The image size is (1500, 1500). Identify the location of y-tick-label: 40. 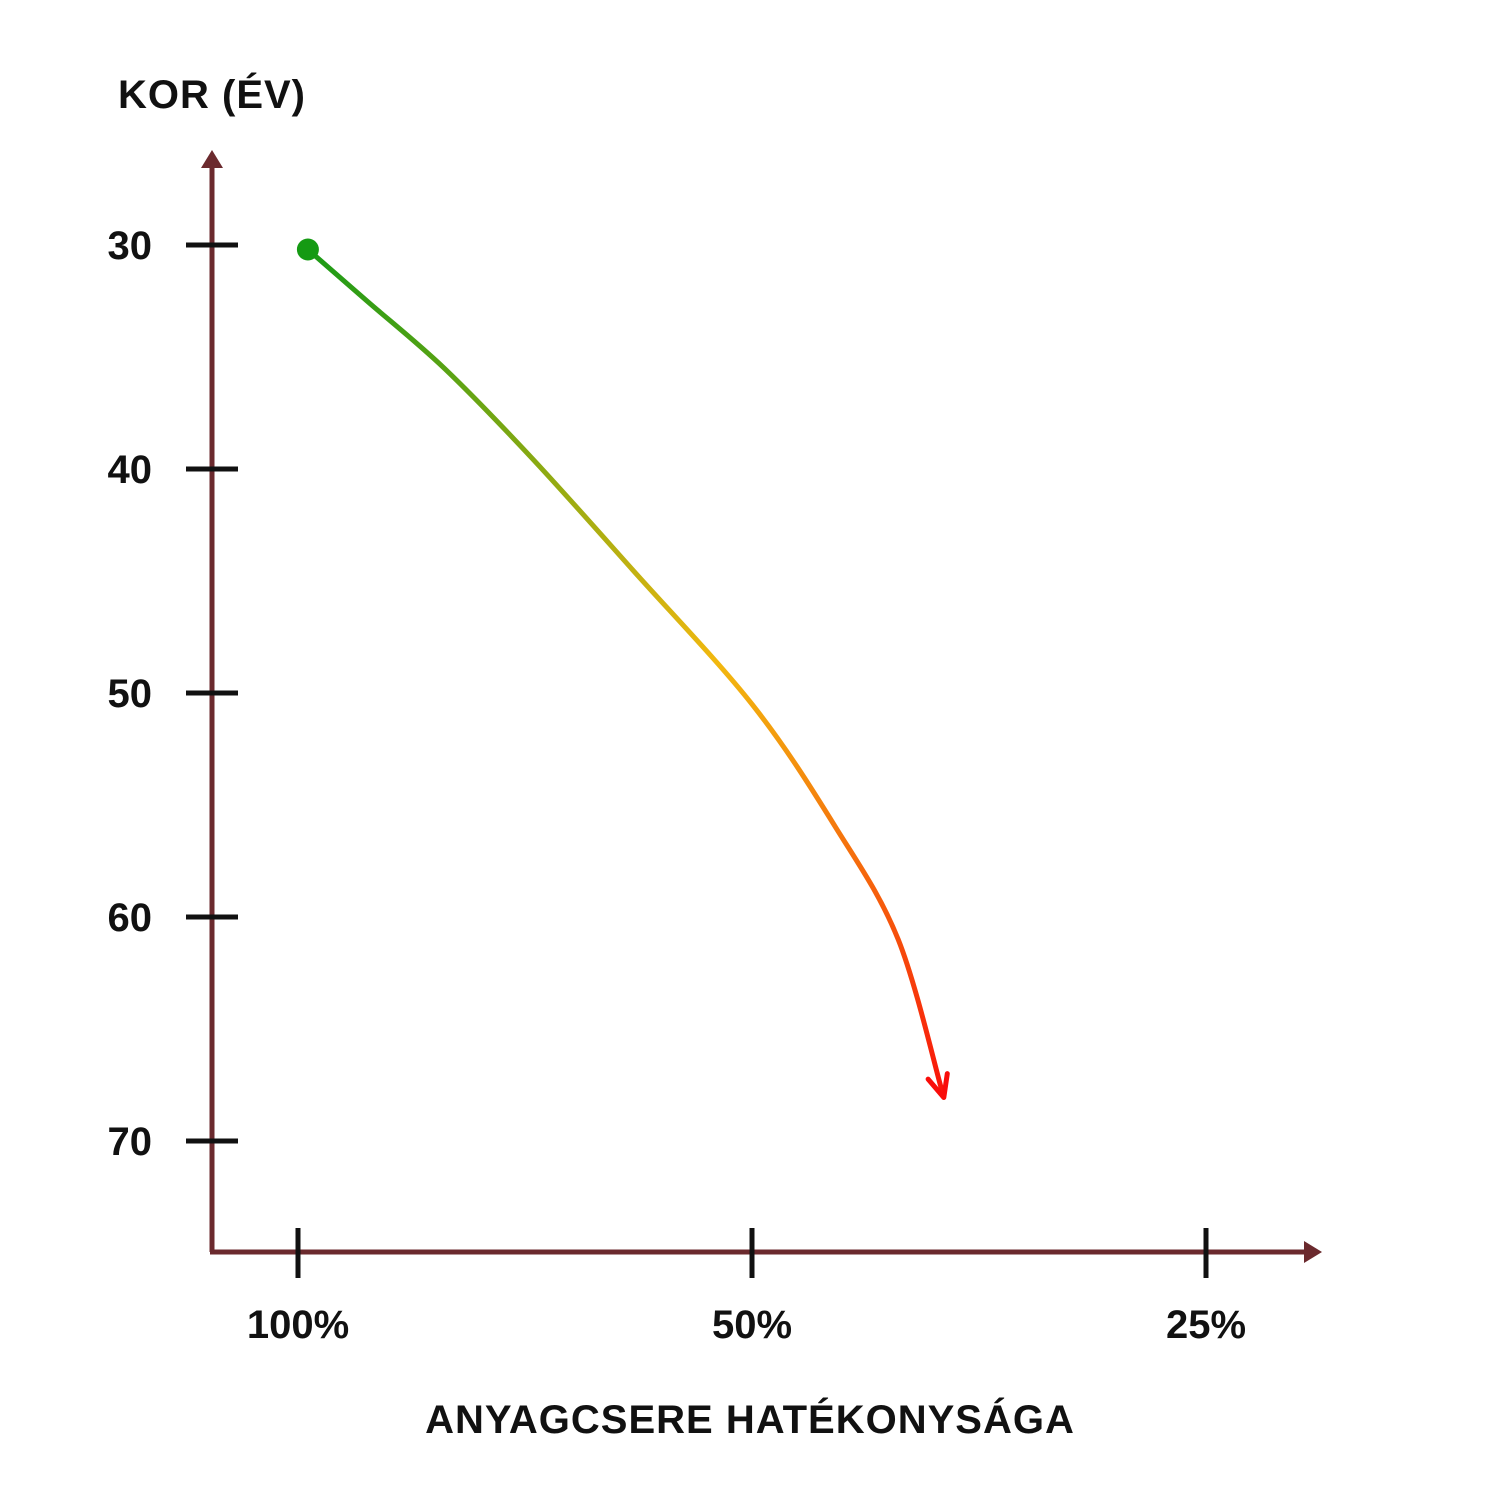
(130, 470).